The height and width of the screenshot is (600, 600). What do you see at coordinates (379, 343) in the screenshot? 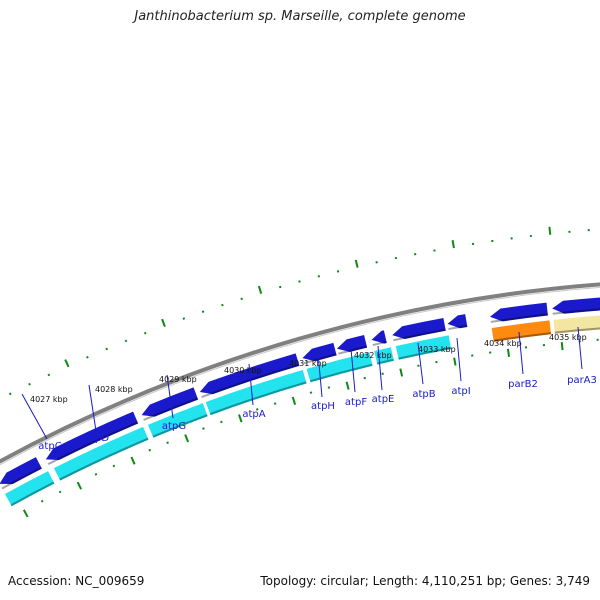
I see `forward-gene-6-edge` at bounding box center [379, 343].